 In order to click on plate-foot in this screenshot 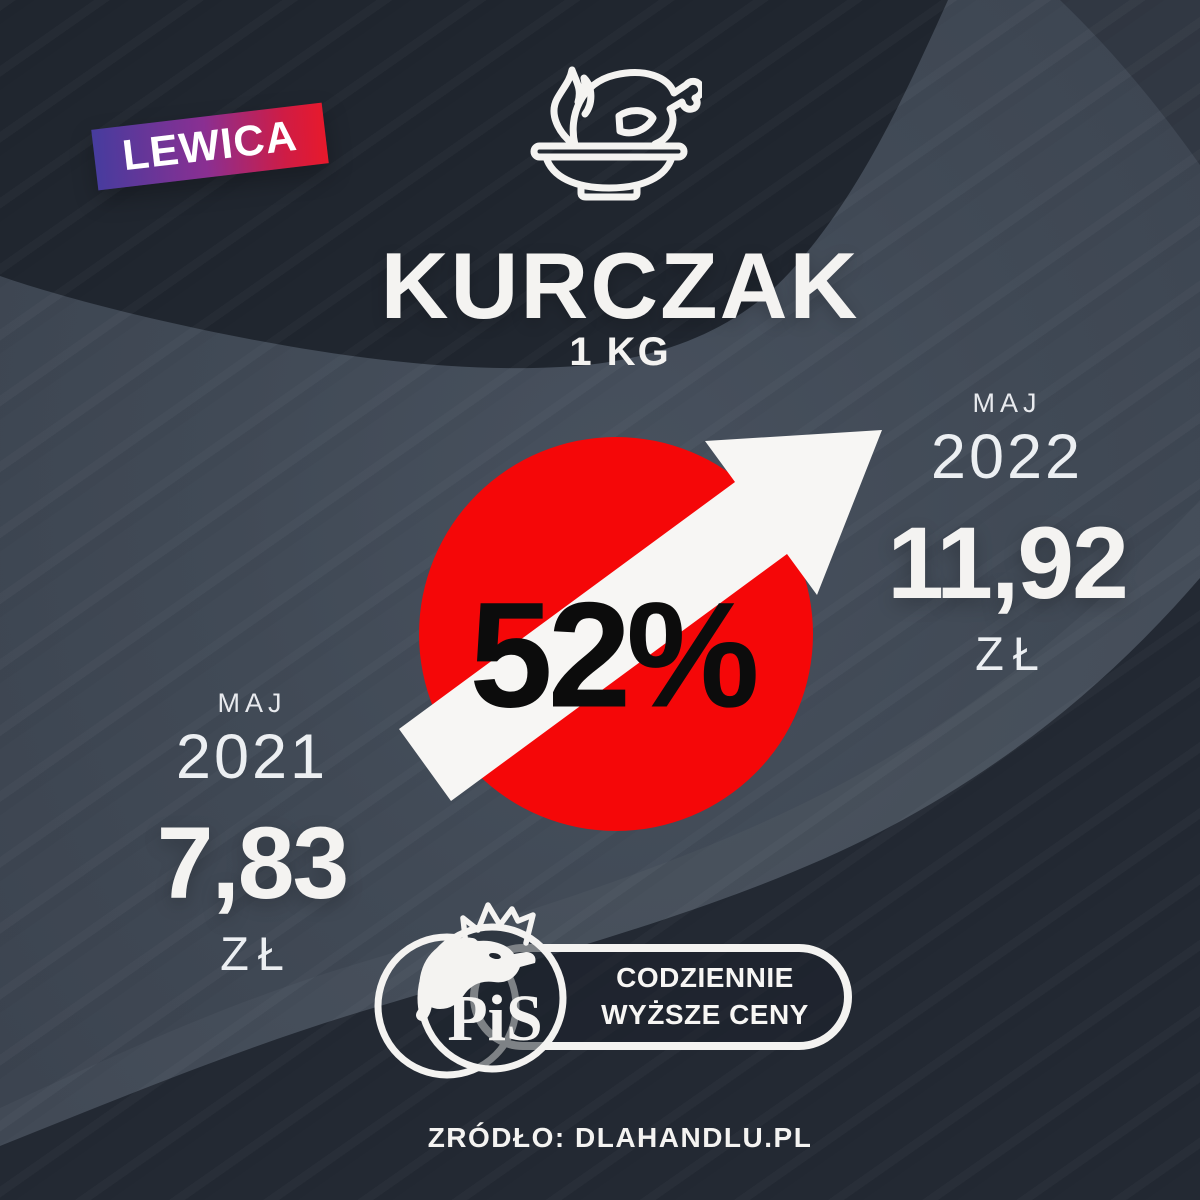, I will do `click(609, 192)`.